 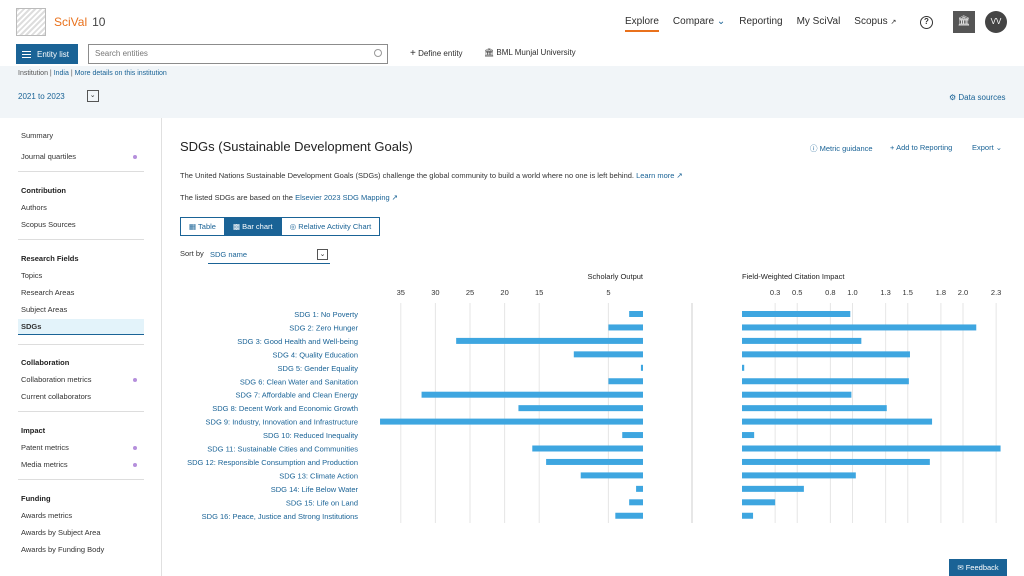 I want to click on sort-select: SDG name ⌄, so click(x=269, y=255).